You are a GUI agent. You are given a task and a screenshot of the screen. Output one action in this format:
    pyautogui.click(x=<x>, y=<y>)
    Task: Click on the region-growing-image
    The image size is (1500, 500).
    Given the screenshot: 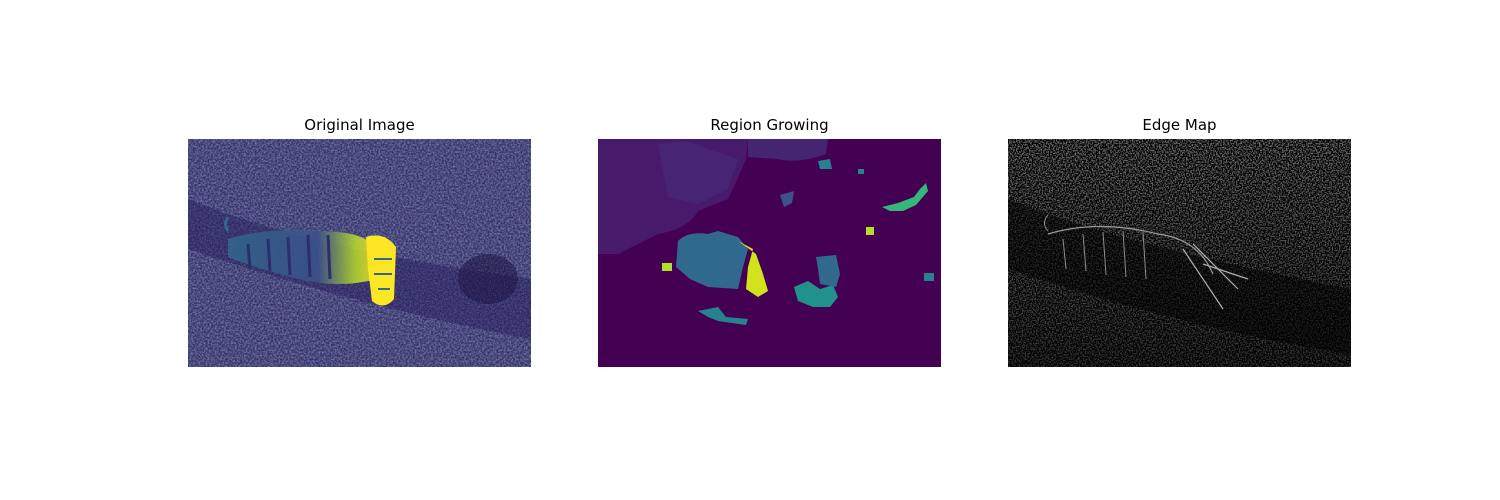 What is the action you would take?
    pyautogui.click(x=769, y=253)
    